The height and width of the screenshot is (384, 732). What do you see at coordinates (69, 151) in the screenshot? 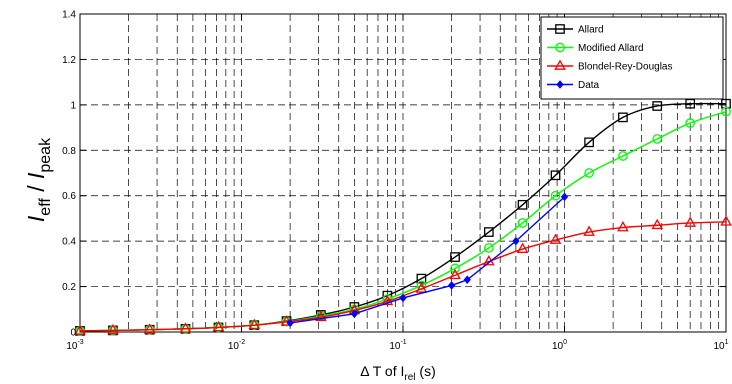
I see `y-tick-label: 0.8` at bounding box center [69, 151].